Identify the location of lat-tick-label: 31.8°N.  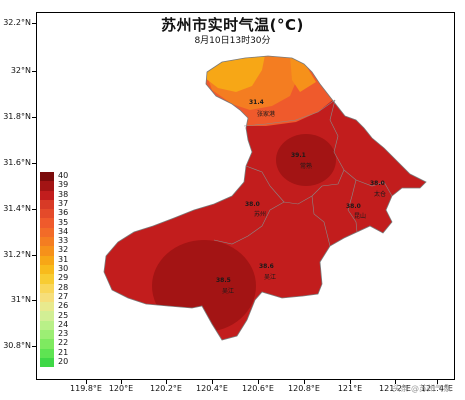
(17, 116).